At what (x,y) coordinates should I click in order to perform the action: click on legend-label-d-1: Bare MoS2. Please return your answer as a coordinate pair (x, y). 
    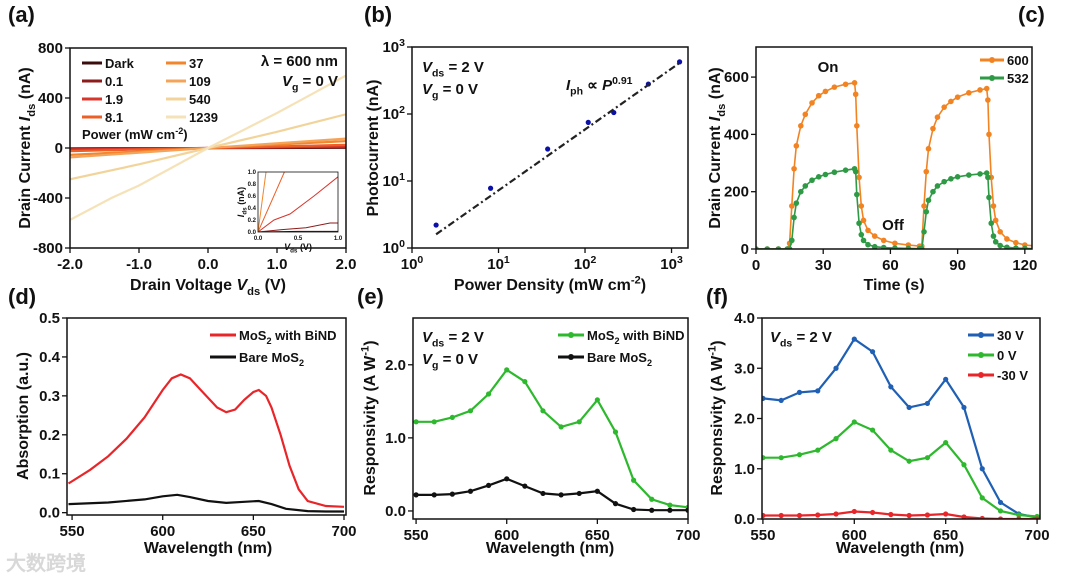
    Looking at the image, I should click on (271, 359).